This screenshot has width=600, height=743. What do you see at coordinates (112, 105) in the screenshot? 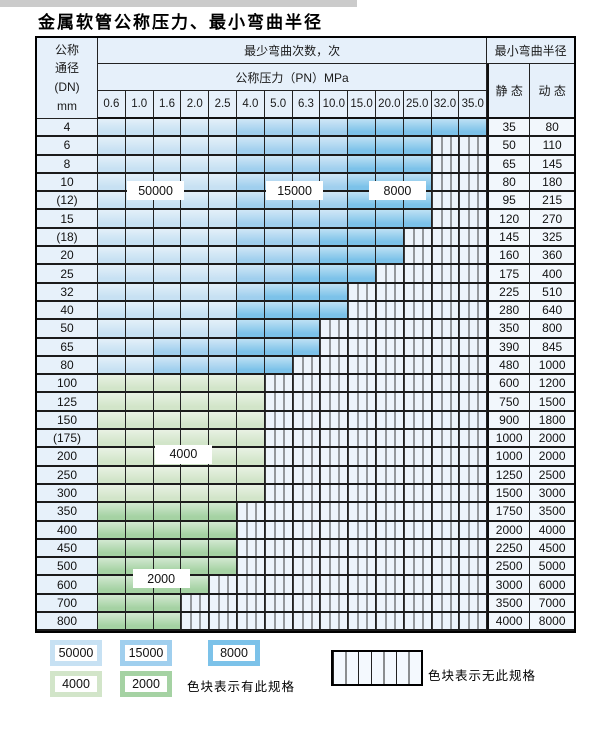
I see `pressure-col-header: 0.6` at bounding box center [112, 105].